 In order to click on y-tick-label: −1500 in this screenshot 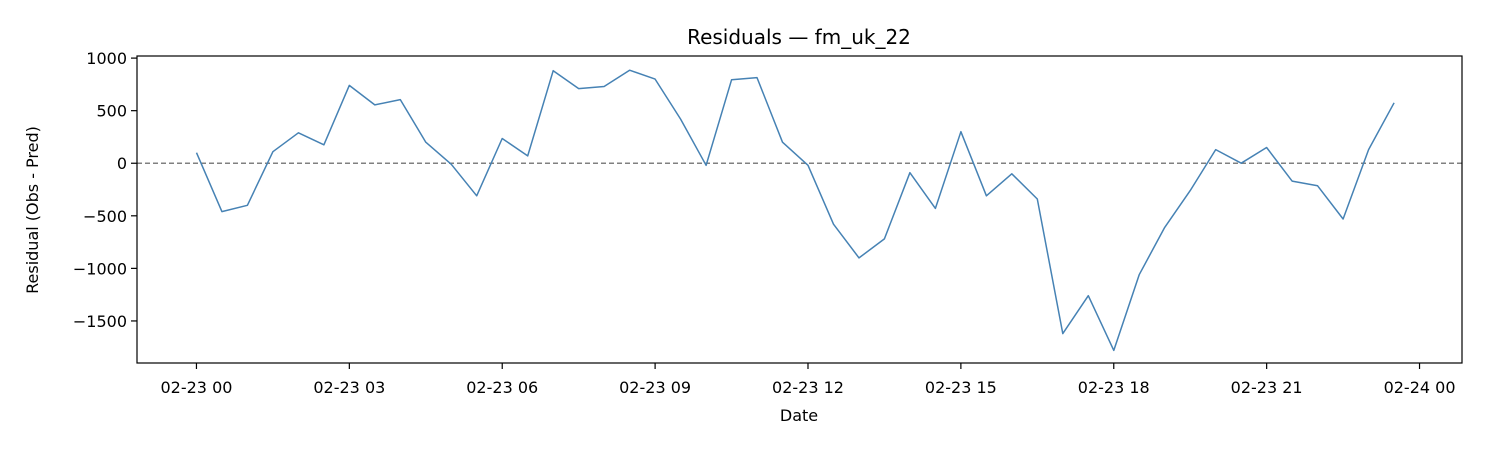, I will do `click(100, 321)`.